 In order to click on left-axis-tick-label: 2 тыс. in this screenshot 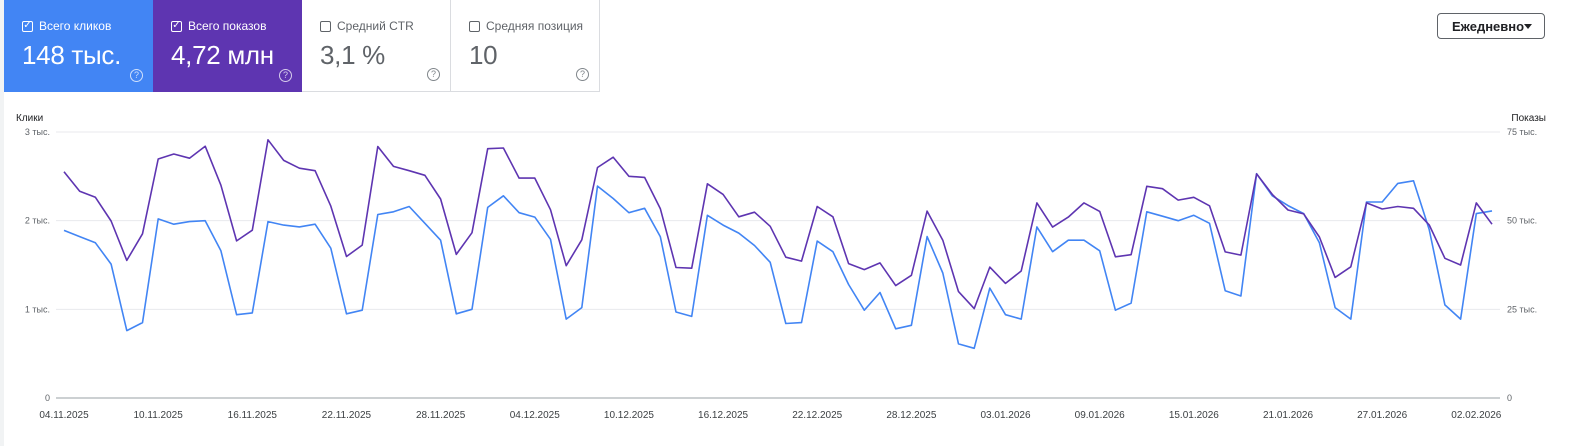, I will do `click(37, 221)`.